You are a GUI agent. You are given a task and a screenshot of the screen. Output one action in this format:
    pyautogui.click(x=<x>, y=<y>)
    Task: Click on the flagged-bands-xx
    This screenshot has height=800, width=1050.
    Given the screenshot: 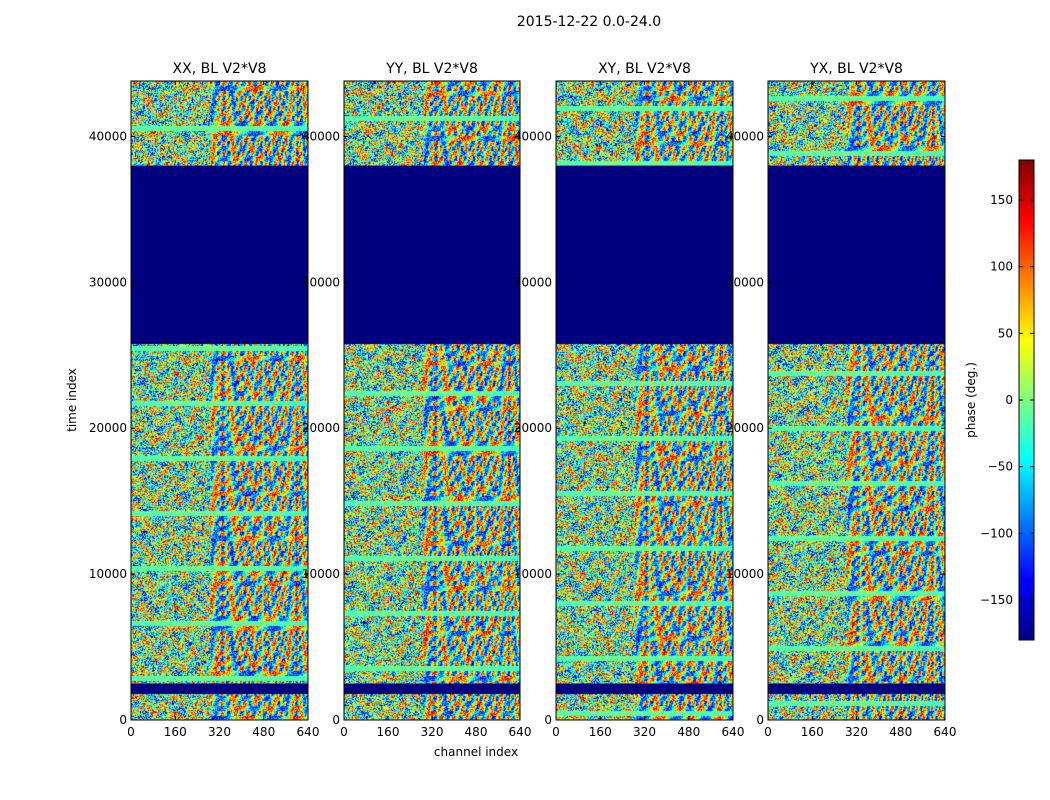 What is the action you would take?
    pyautogui.click(x=219, y=429)
    